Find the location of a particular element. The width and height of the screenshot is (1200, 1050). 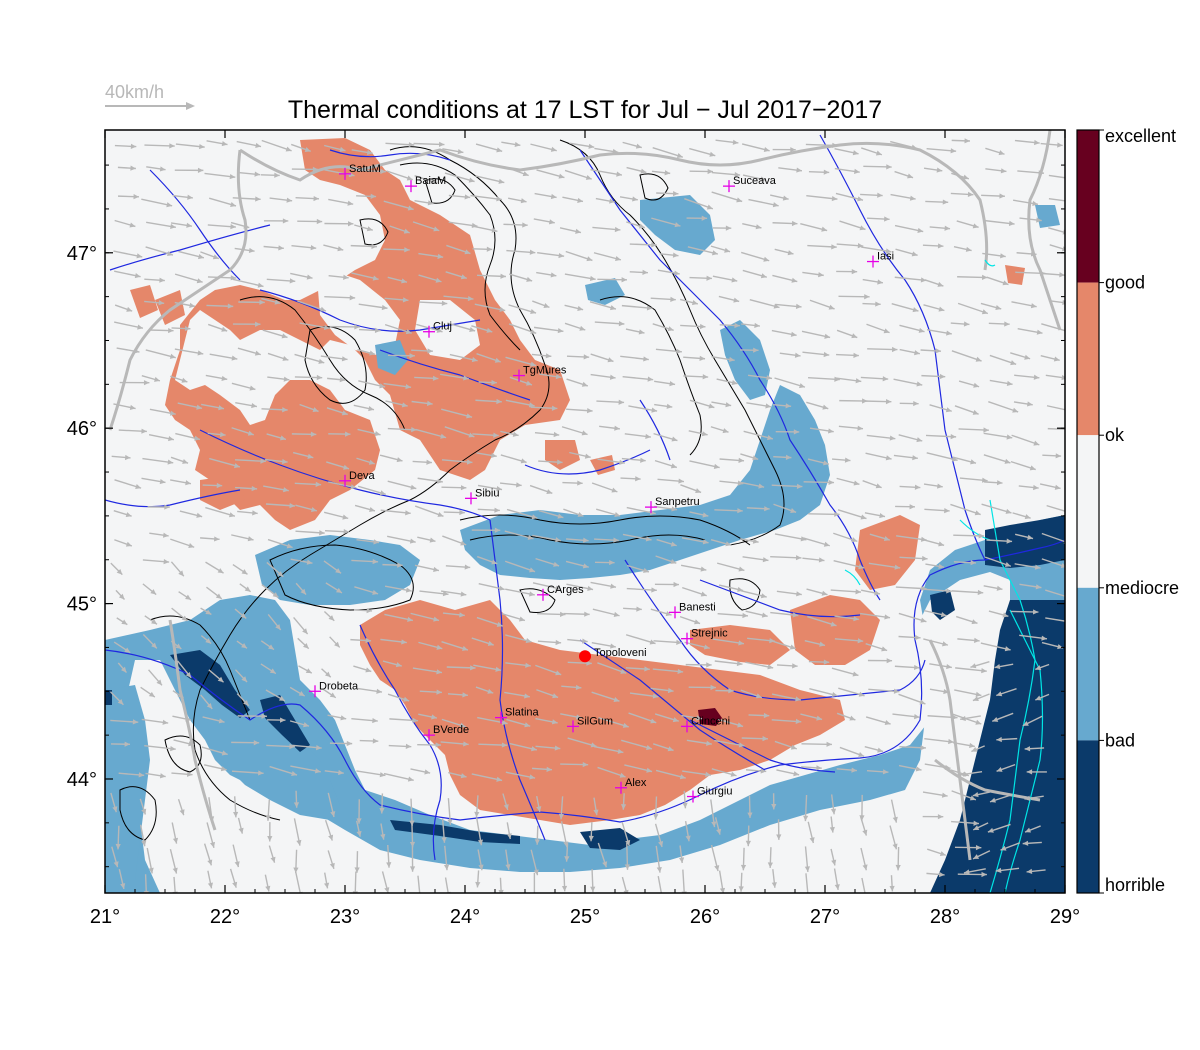

legend-swatch is located at coordinates (1088, 664).